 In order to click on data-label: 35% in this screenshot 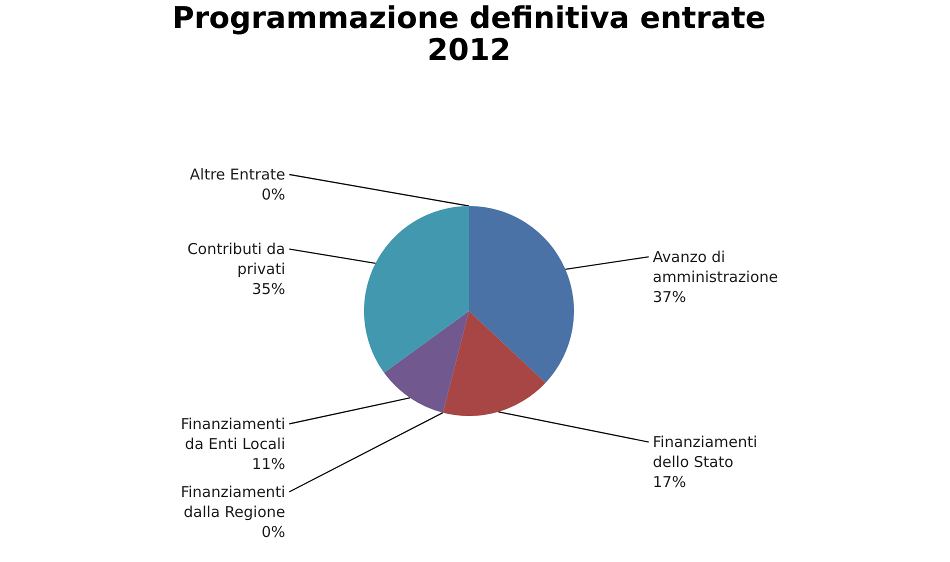, I will do `click(269, 289)`.